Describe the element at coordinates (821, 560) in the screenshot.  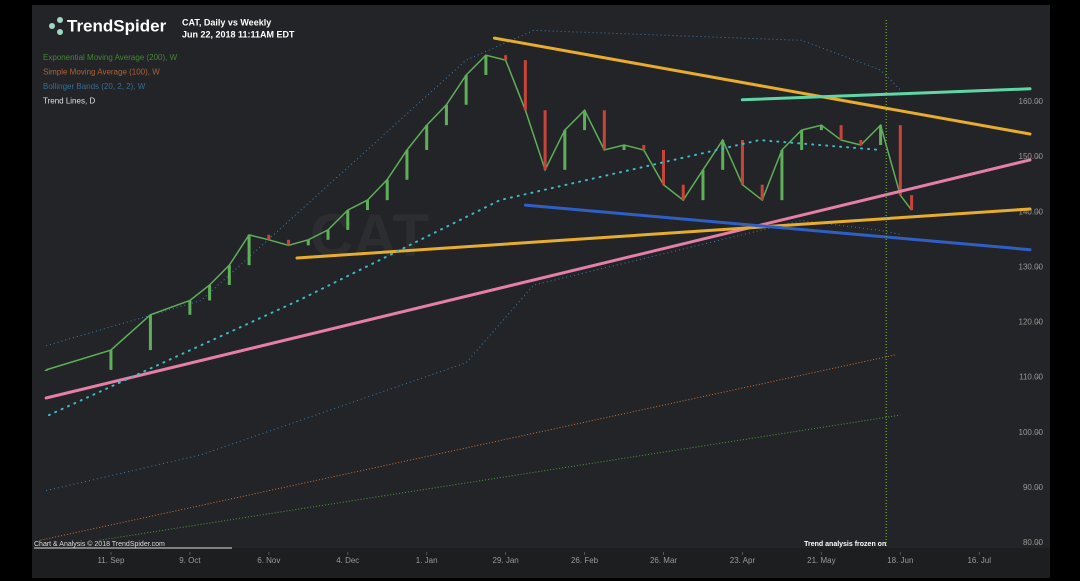
I see `x-tick-label: 21. May` at that location.